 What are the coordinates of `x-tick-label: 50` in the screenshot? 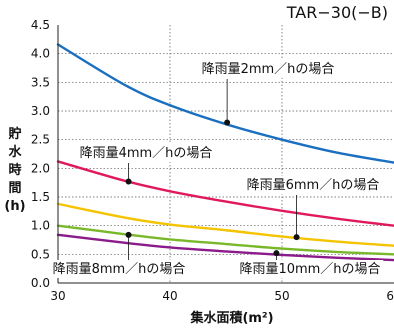 It's located at (281, 296).